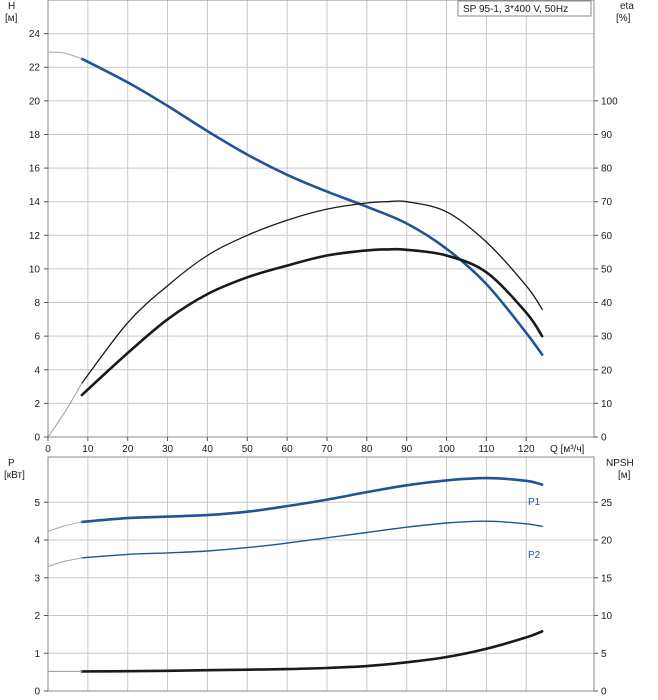 The width and height of the screenshot is (658, 700). I want to click on right-axis-label-line2: [%], so click(623, 18).